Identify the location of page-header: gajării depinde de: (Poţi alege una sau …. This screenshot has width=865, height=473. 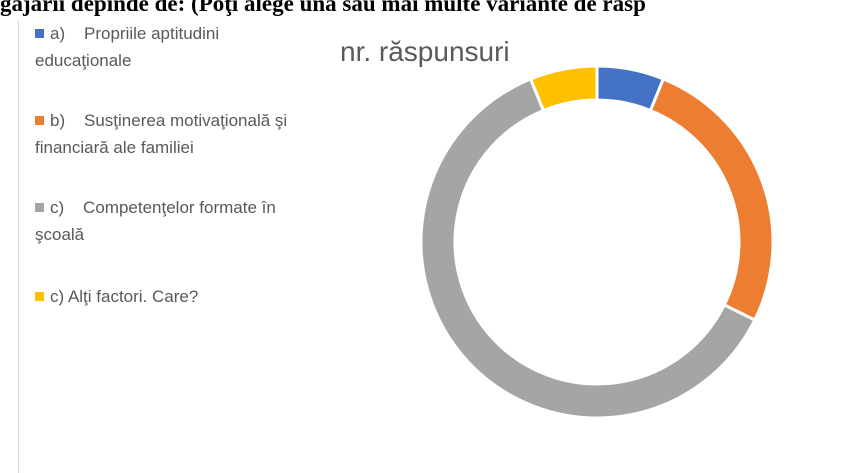
(323, 8).